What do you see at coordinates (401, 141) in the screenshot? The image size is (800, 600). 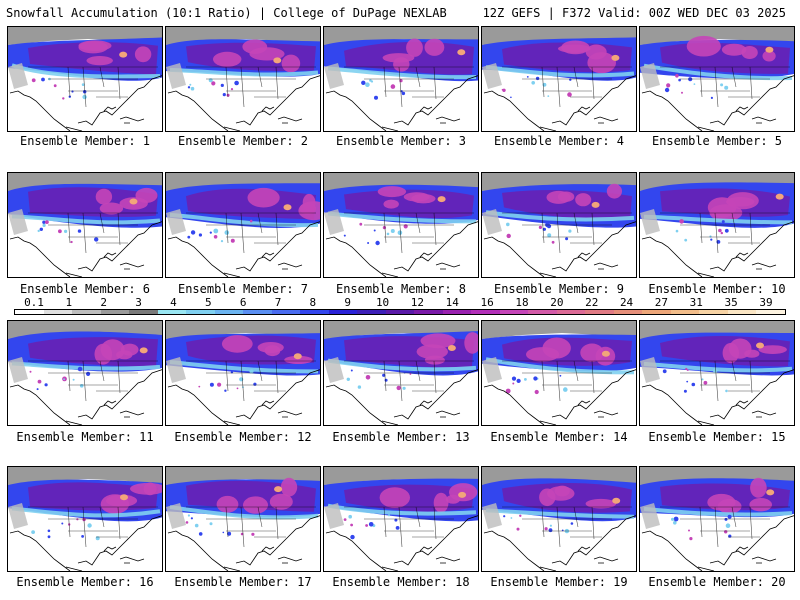 I see `ensemble-member-label: Ensemble Member: 3` at bounding box center [401, 141].